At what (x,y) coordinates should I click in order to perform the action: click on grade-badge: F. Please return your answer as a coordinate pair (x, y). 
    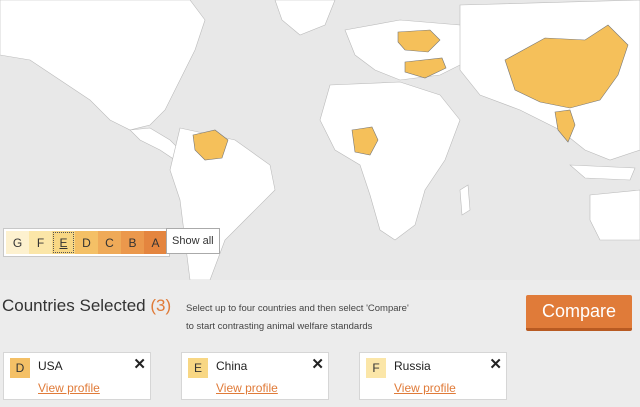
    Looking at the image, I should click on (376, 368).